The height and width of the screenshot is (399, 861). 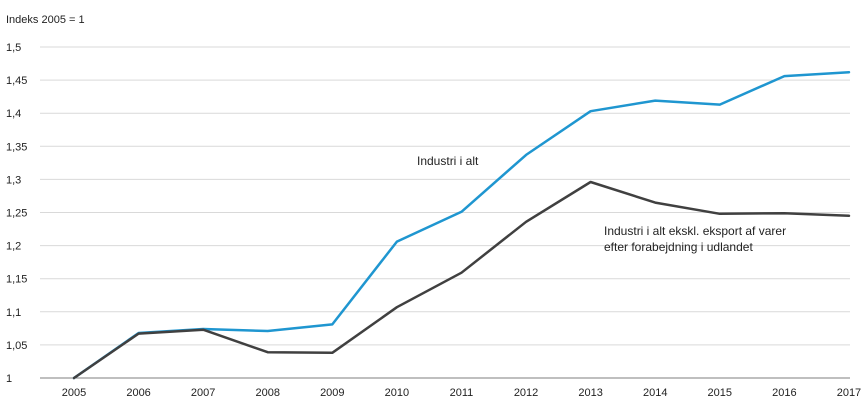 What do you see at coordinates (203, 393) in the screenshot?
I see `x-tick-label: 2007` at bounding box center [203, 393].